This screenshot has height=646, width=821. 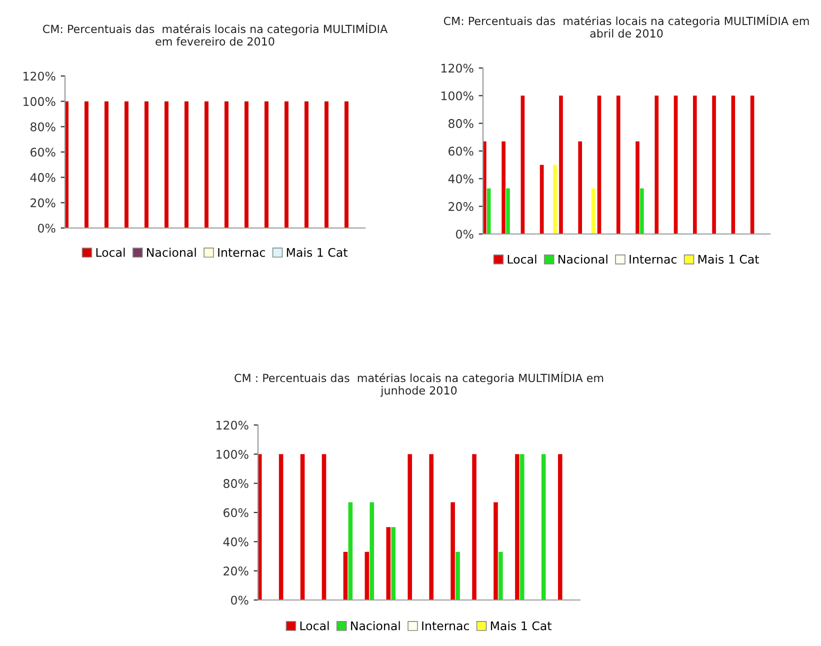 What do you see at coordinates (215, 34) in the screenshot?
I see `chart-title: CM: Percentuais das matérais locais na categoria MULTIMÍDIA em fevereiro de 2010` at bounding box center [215, 34].